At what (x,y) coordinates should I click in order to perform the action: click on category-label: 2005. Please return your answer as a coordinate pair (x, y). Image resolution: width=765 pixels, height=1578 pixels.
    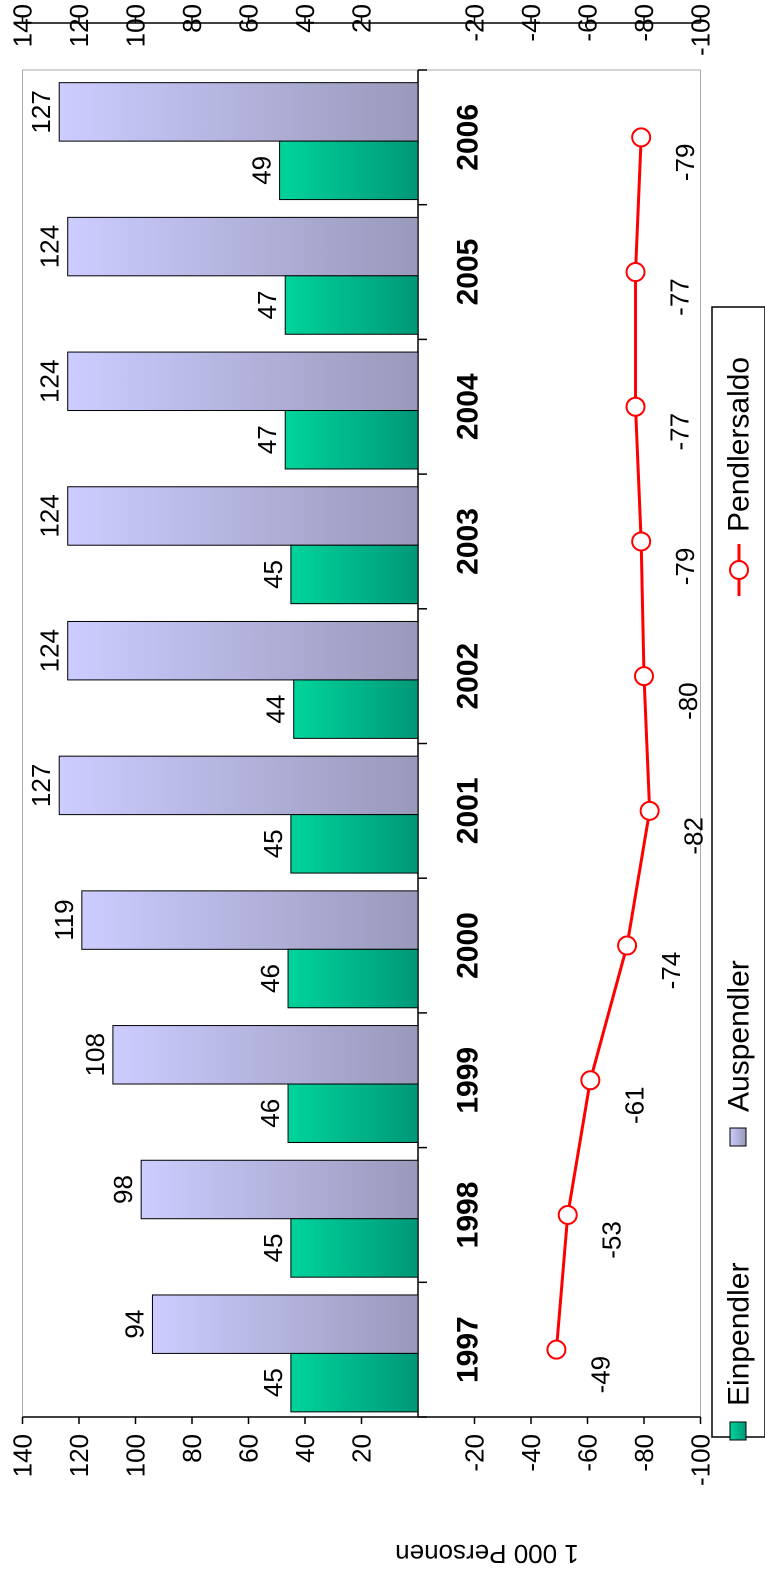
    Looking at the image, I should click on (468, 272).